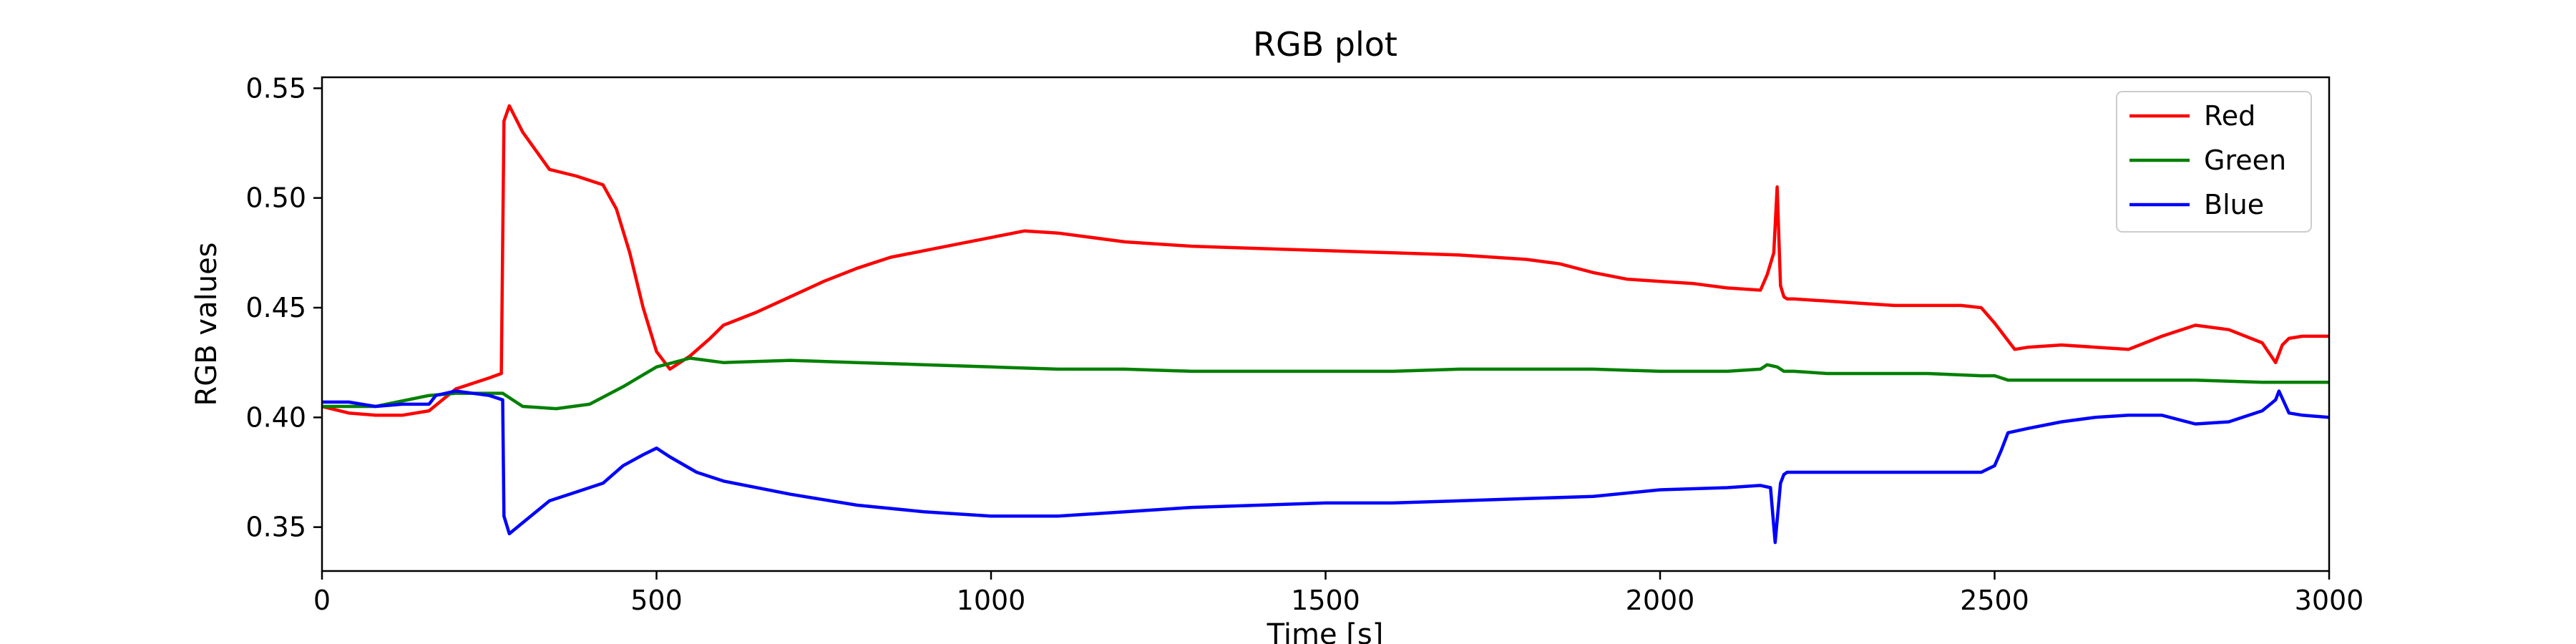 Image resolution: width=2576 pixels, height=644 pixels. I want to click on legend-entries: Red Green Blue, so click(2207, 160).